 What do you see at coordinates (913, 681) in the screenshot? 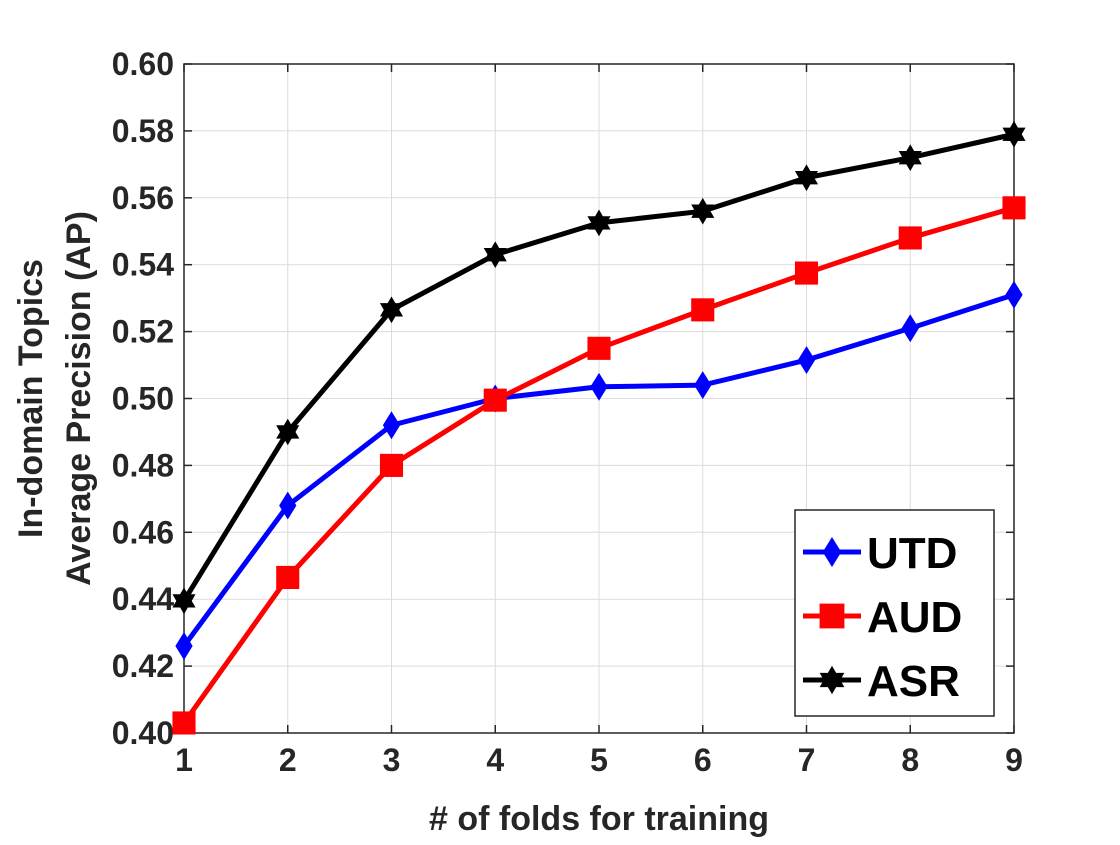
I see `legend-label: ASR` at bounding box center [913, 681].